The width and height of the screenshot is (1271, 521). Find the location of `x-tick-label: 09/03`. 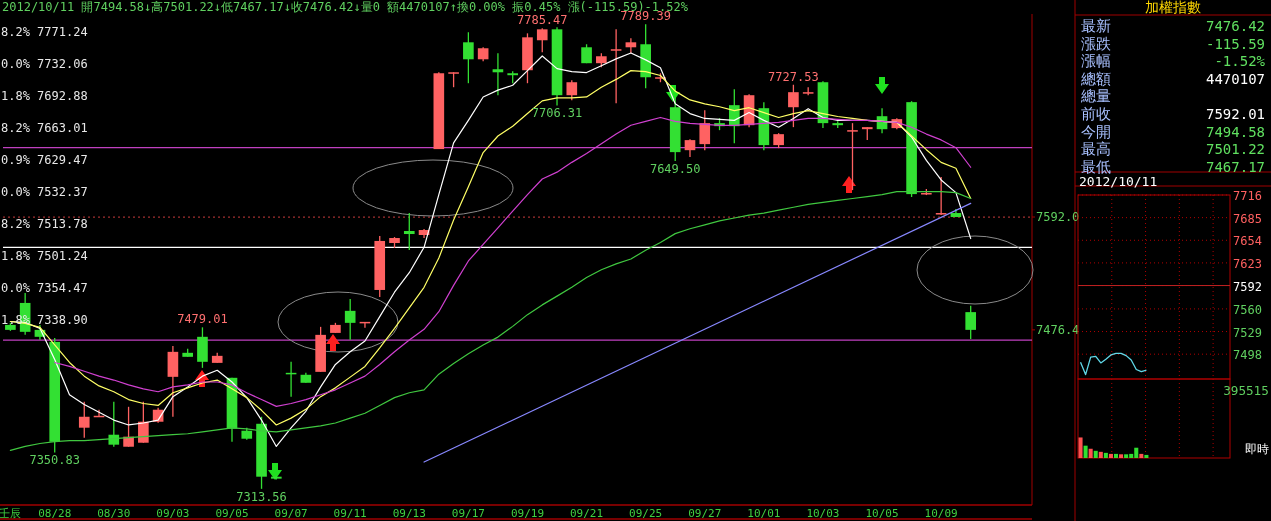

x-tick-label: 09/03 is located at coordinates (173, 513).